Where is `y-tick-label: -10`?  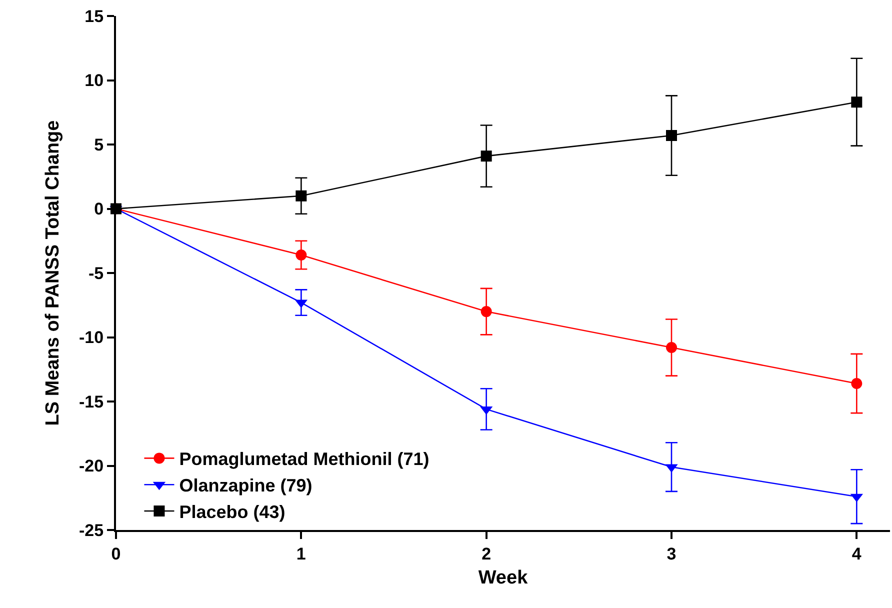 y-tick-label: -10 is located at coordinates (91, 338).